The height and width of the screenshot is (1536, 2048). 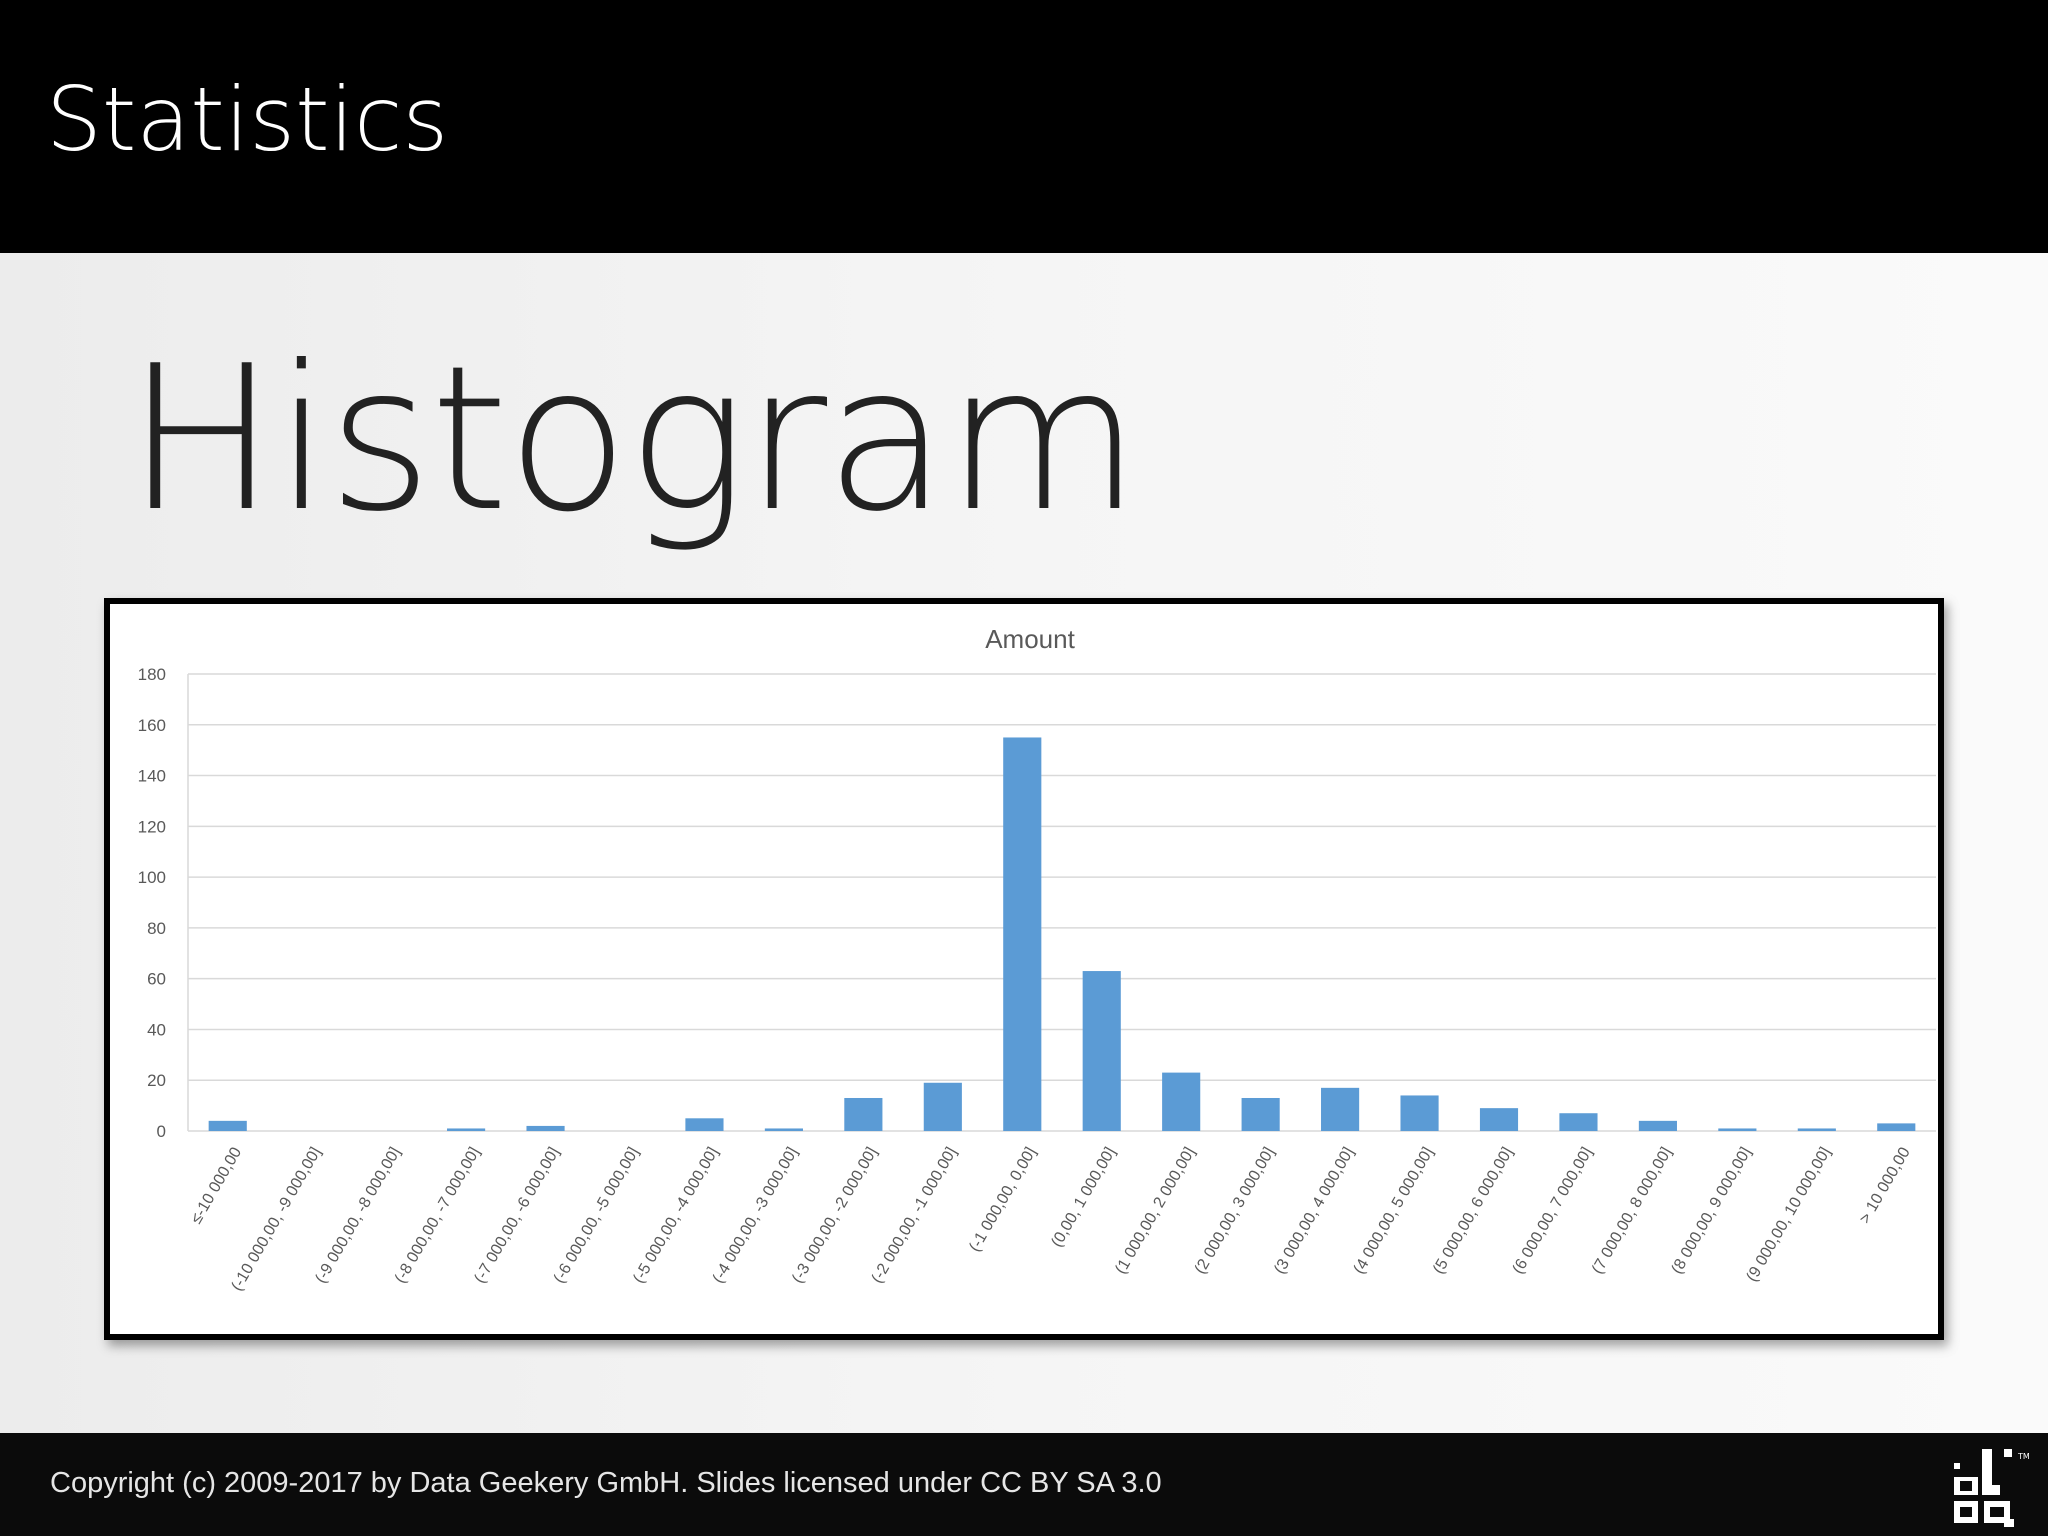 What do you see at coordinates (156, 928) in the screenshot?
I see `y-tick-label: 80` at bounding box center [156, 928].